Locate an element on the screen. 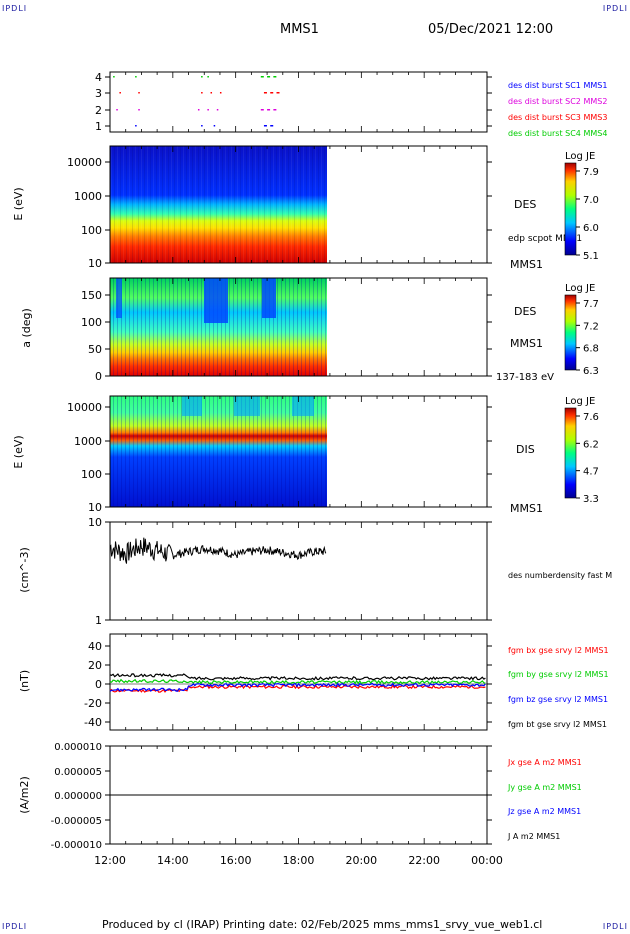 This screenshot has width=630, height=934. y-tick-label: 0.000000 is located at coordinates (78, 796).